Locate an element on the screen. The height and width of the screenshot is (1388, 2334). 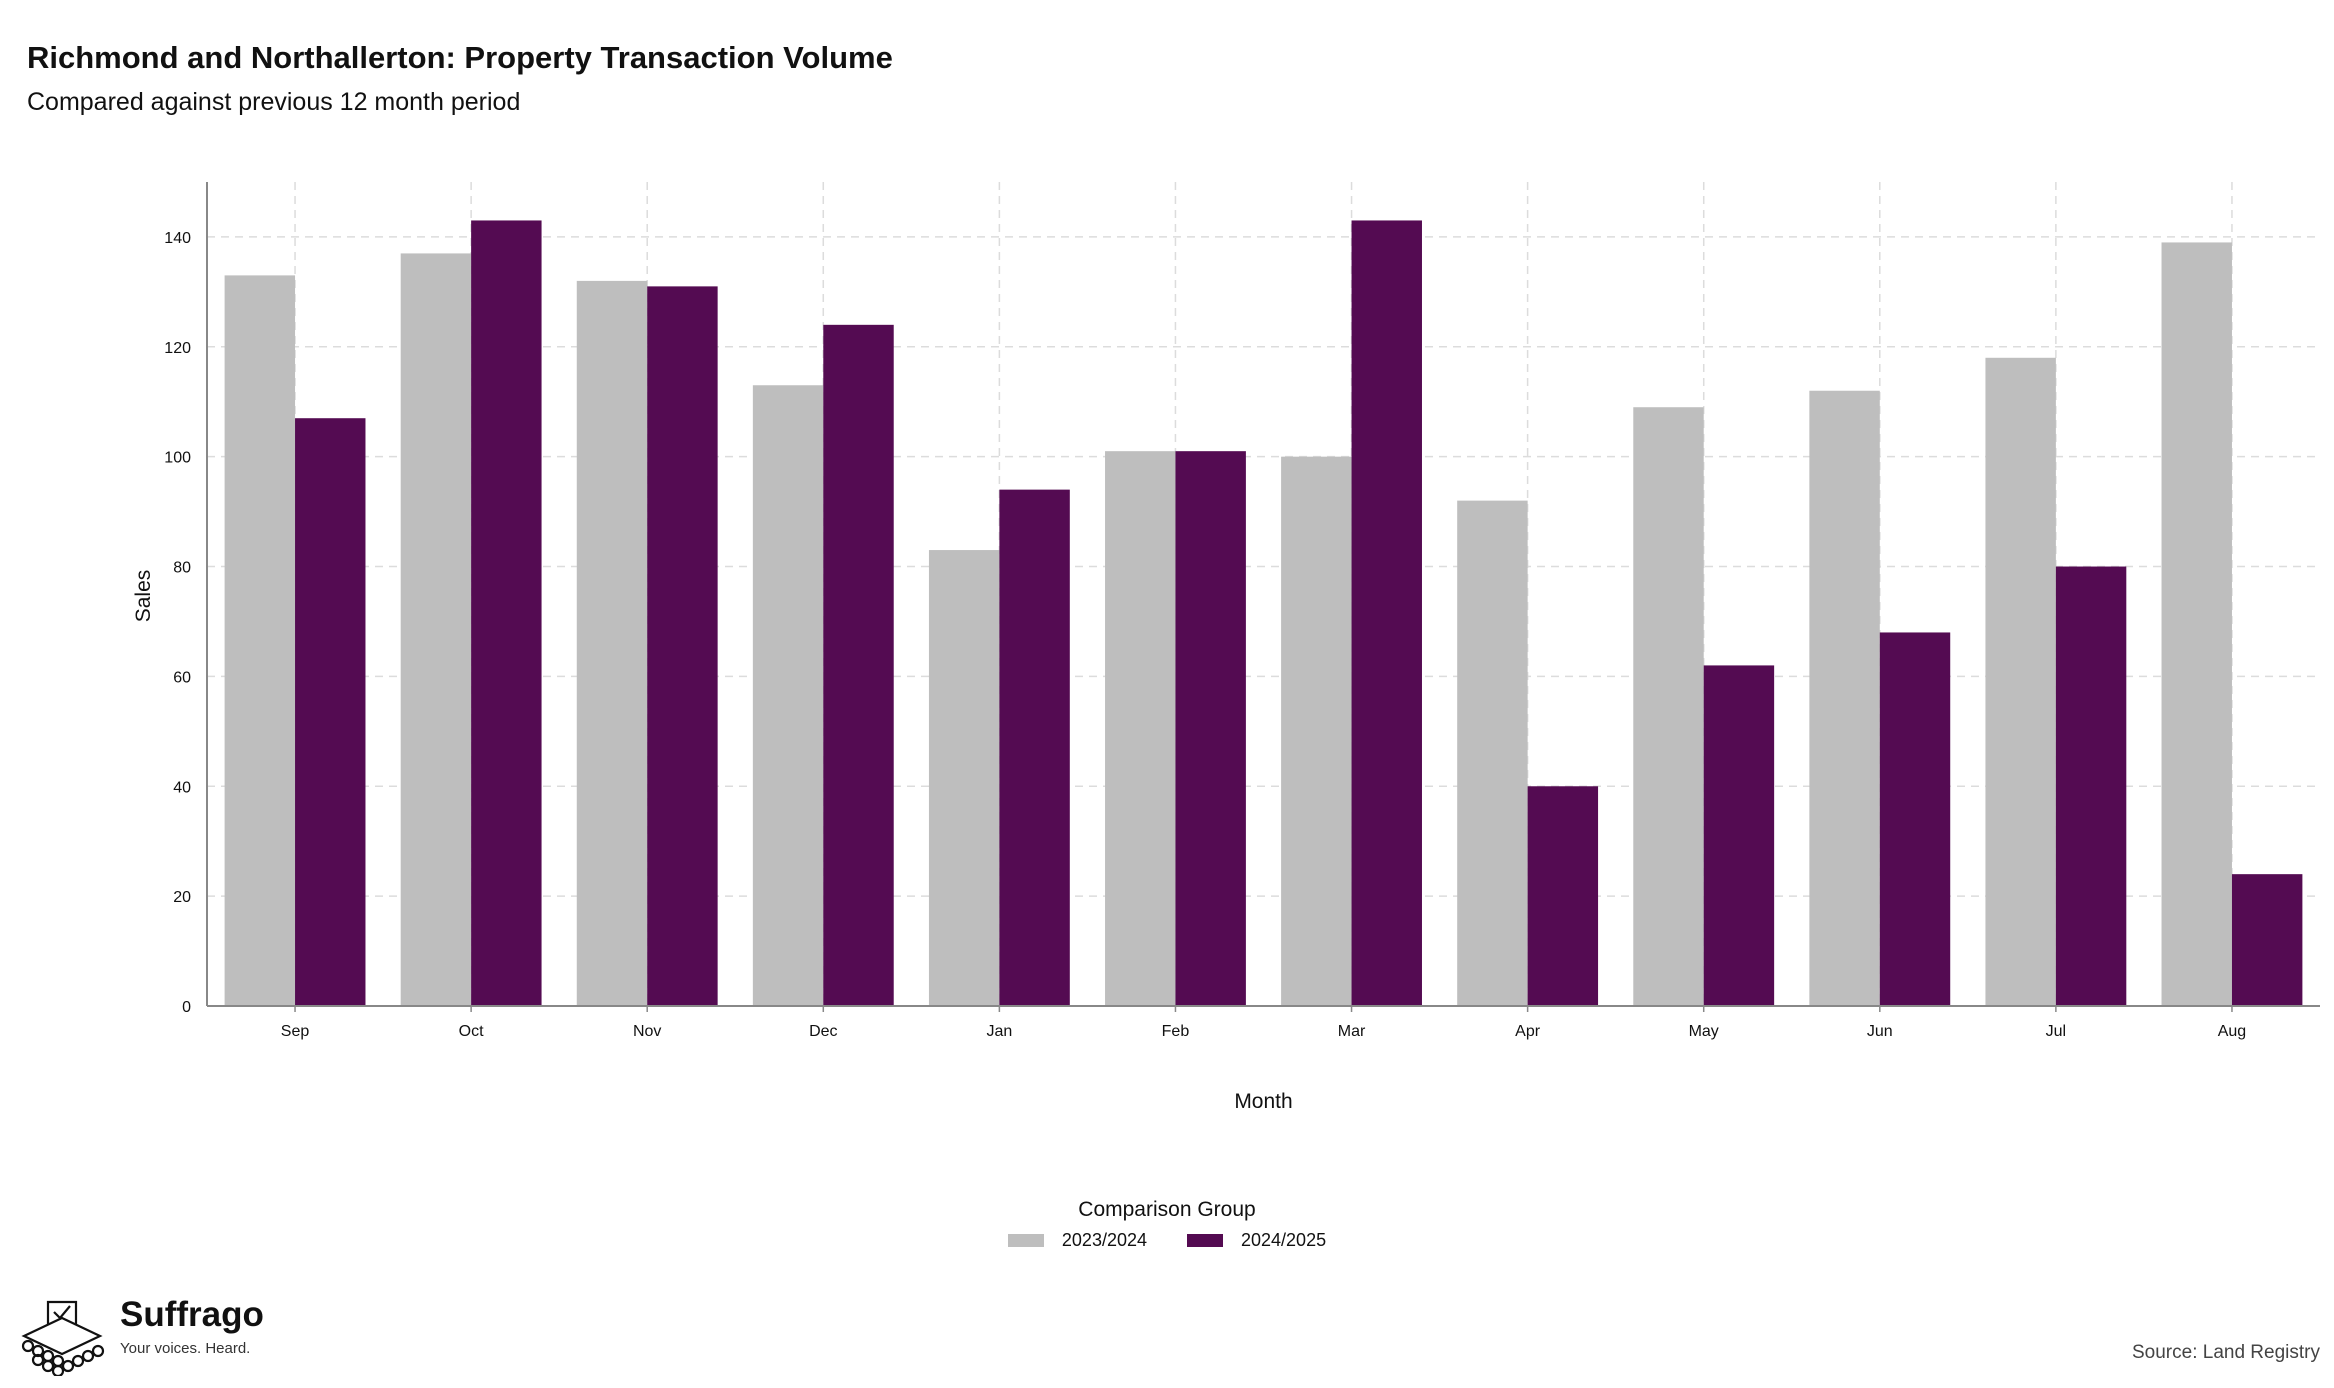
bar-2024-2025-may is located at coordinates (1739, 835).